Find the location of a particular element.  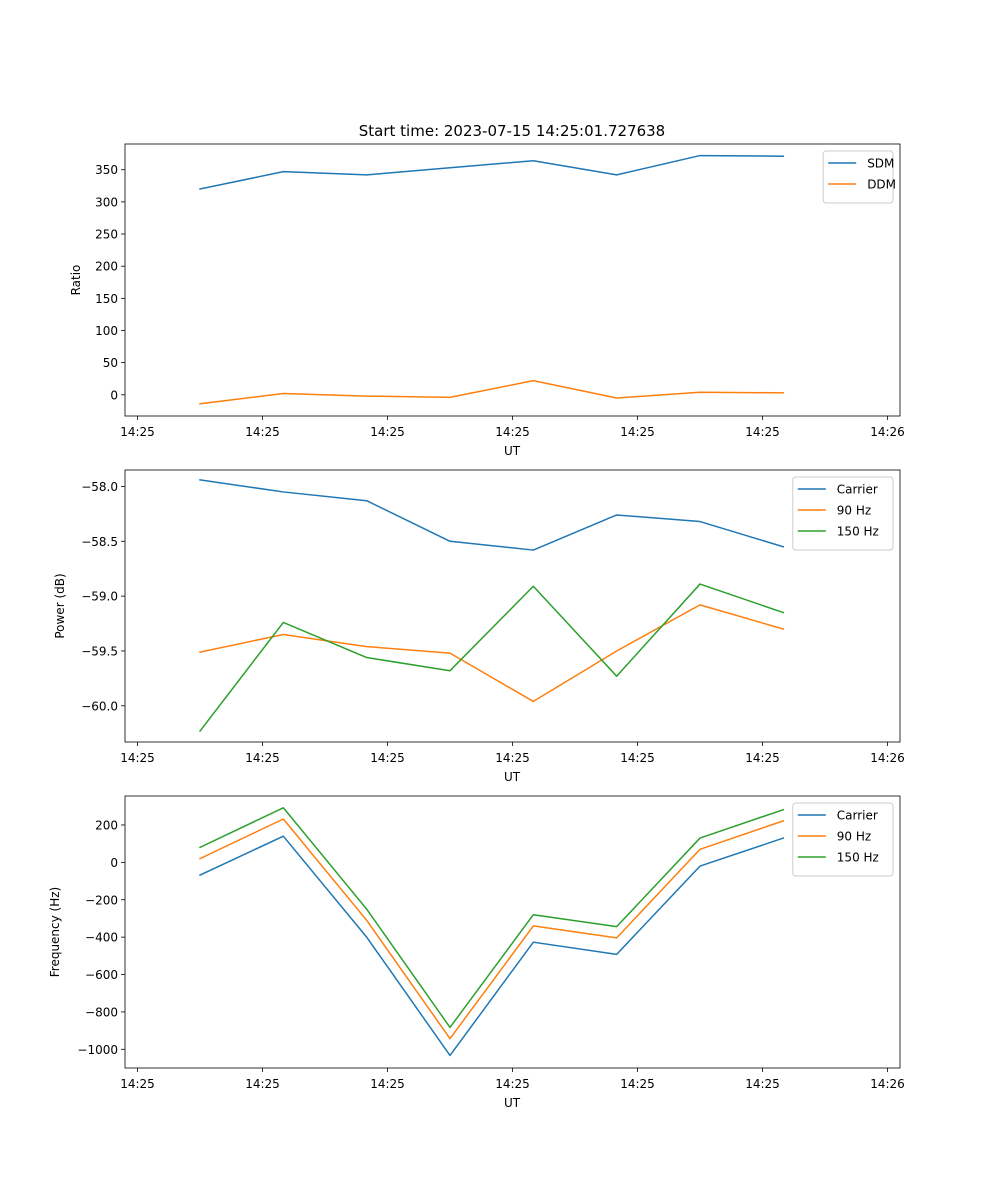

frequency-legend-label: Carrier is located at coordinates (857, 816).